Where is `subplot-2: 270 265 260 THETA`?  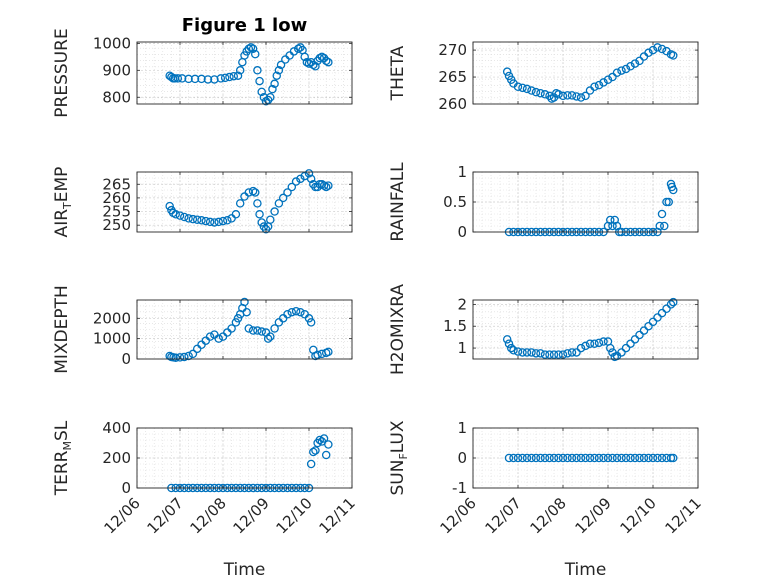 subplot-2: 270 265 260 THETA is located at coordinates (543, 77).